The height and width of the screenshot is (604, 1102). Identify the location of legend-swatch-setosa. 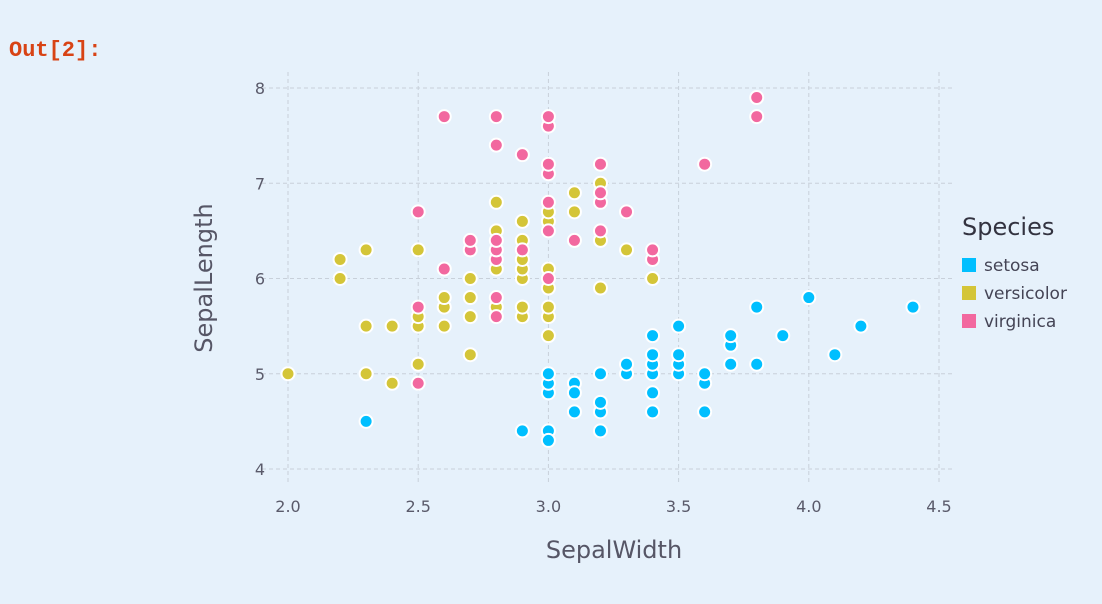
(969, 265).